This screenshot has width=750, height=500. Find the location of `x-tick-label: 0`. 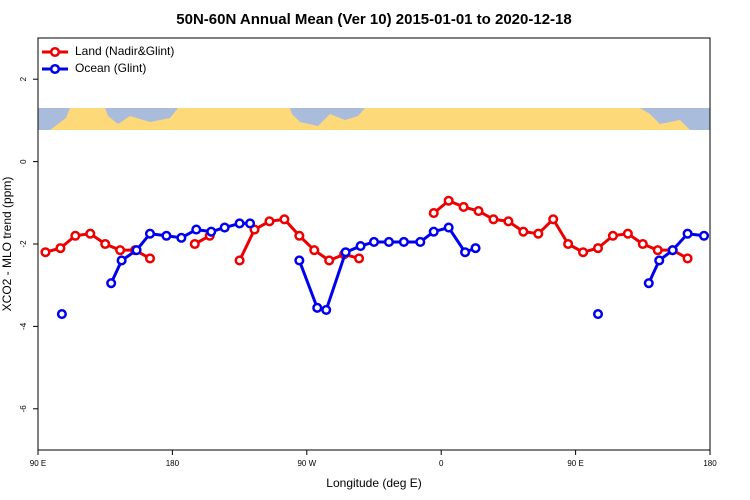

x-tick-label: 0 is located at coordinates (441, 463).